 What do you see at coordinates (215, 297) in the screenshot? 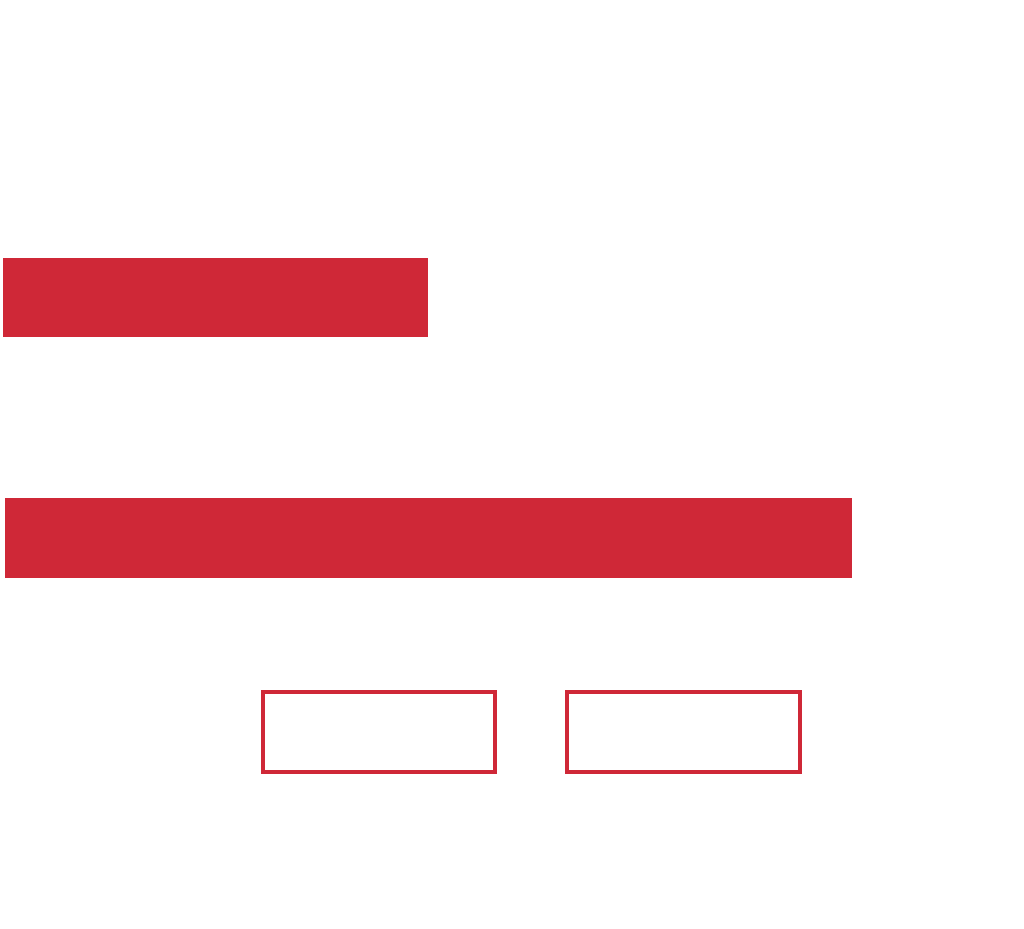
I see `placeholder-bar-short` at bounding box center [215, 297].